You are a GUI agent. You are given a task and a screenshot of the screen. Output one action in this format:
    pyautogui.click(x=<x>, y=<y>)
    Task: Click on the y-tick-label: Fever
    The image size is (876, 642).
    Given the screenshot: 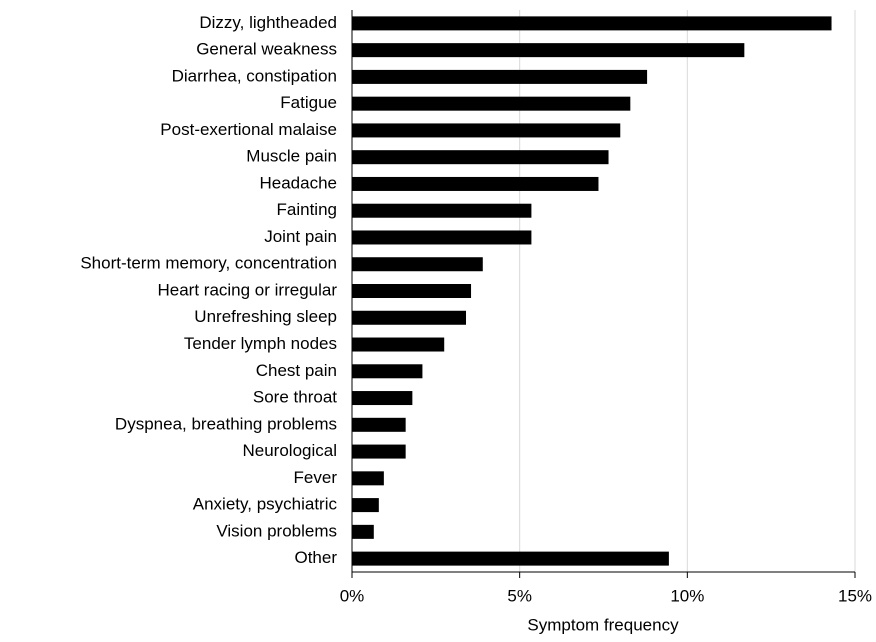 What is the action you would take?
    pyautogui.click(x=316, y=477)
    